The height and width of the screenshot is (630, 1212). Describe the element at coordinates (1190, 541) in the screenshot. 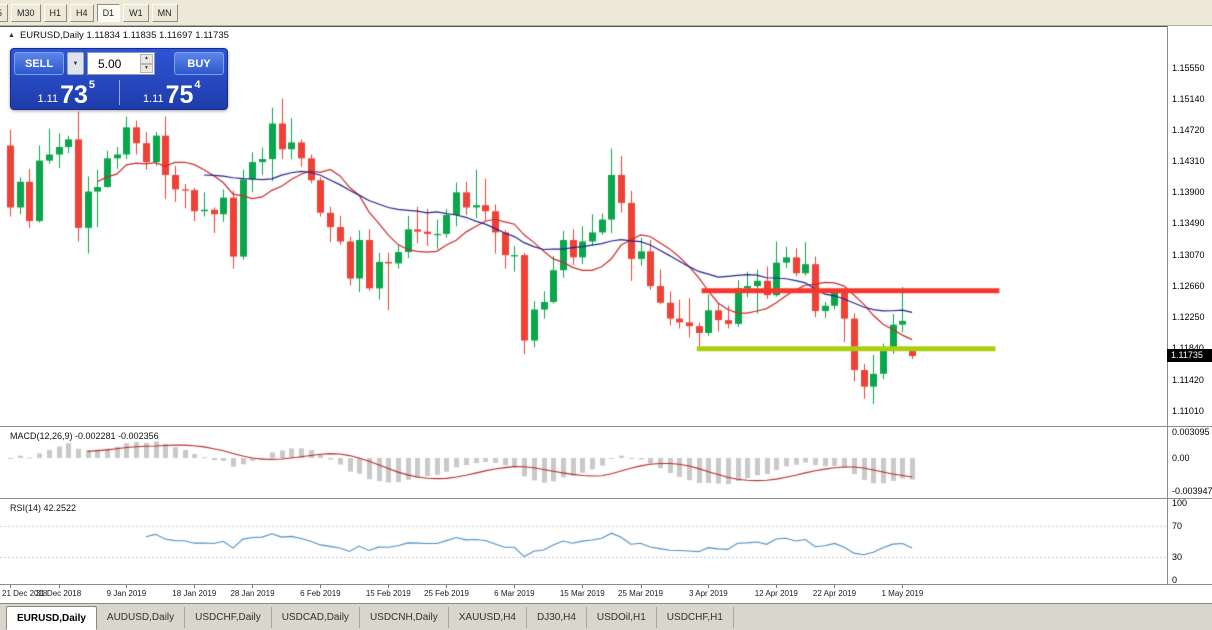

I see `rsi-scale: 100 70 30 0` at that location.